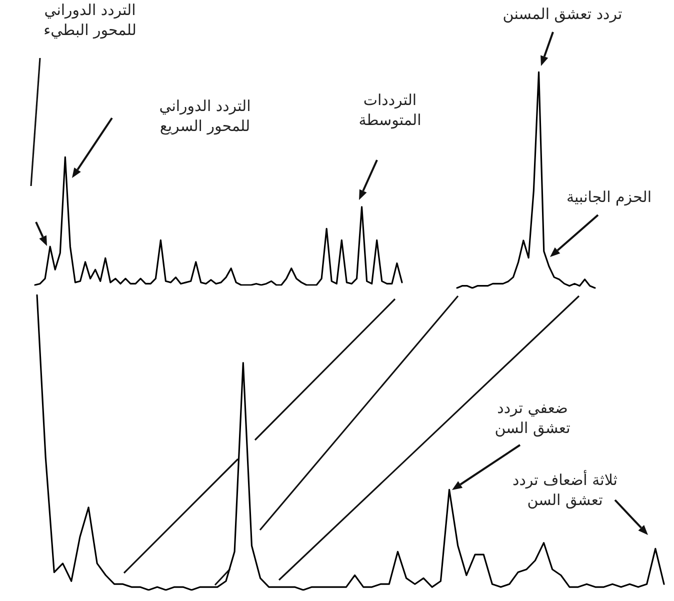 The image size is (674, 601). I want to click on annotation: ضعفي تردد تعشق السن, so click(533, 418).